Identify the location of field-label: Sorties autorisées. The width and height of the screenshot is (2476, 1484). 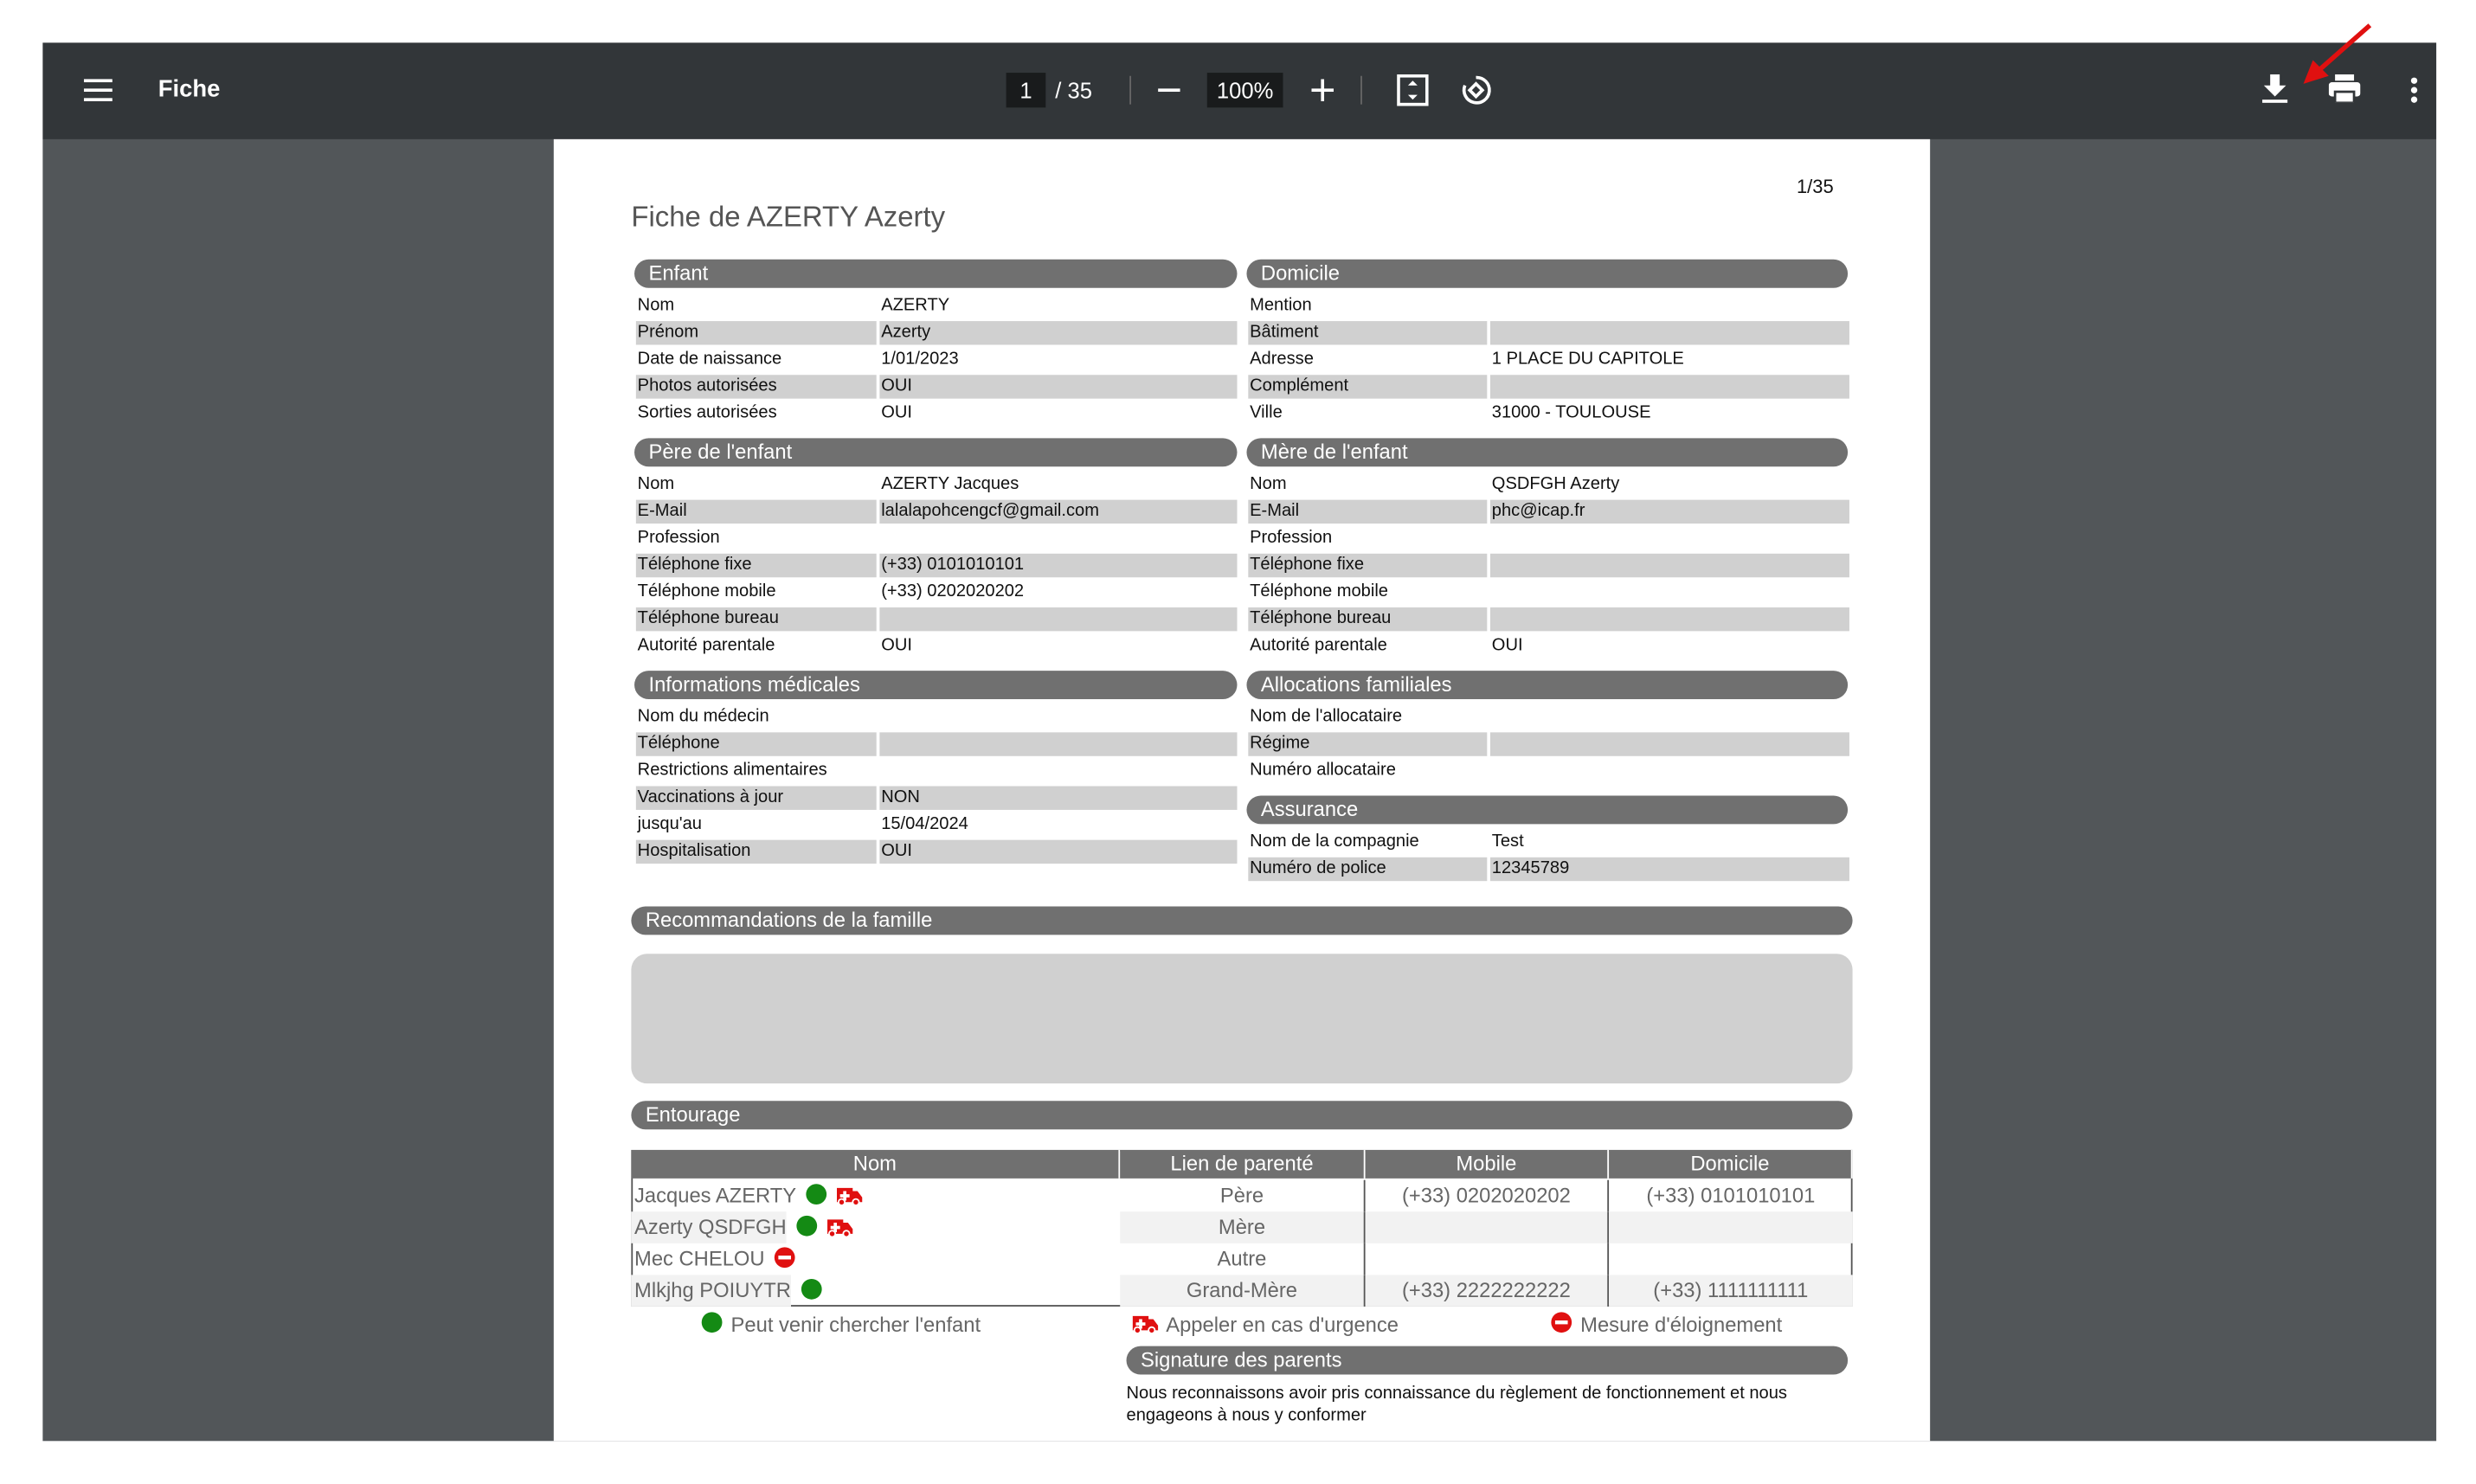
(707, 413).